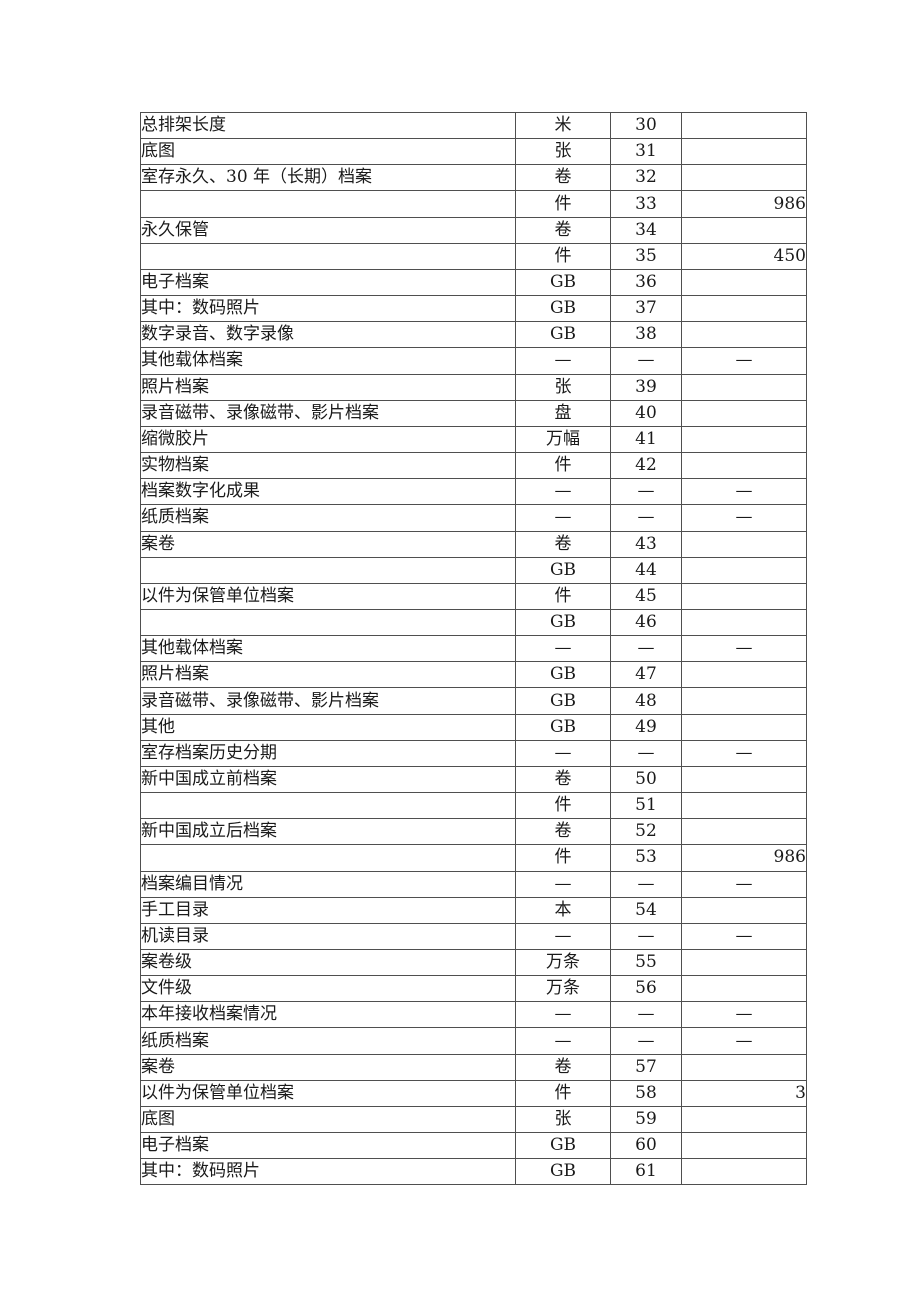 The width and height of the screenshot is (920, 1301). I want to click on item-label-cell: 录音磁带、录像磁带、影片档案, so click(328, 413).